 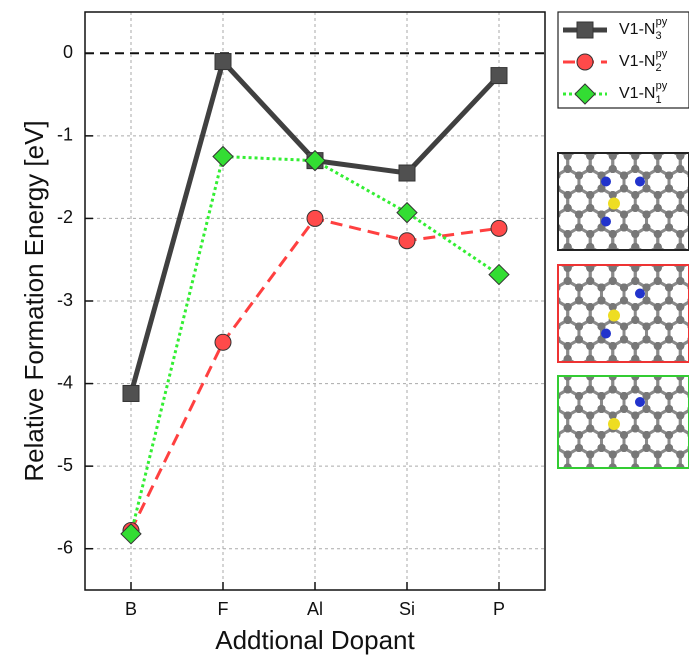 I want to click on dopant-atom, so click(x=614, y=315).